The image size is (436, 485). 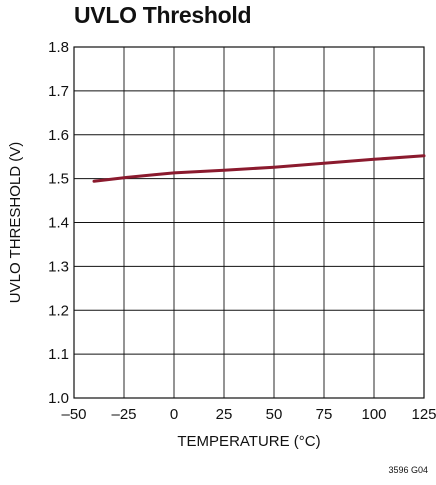 What do you see at coordinates (274, 414) in the screenshot?
I see `x-tick-label: 50` at bounding box center [274, 414].